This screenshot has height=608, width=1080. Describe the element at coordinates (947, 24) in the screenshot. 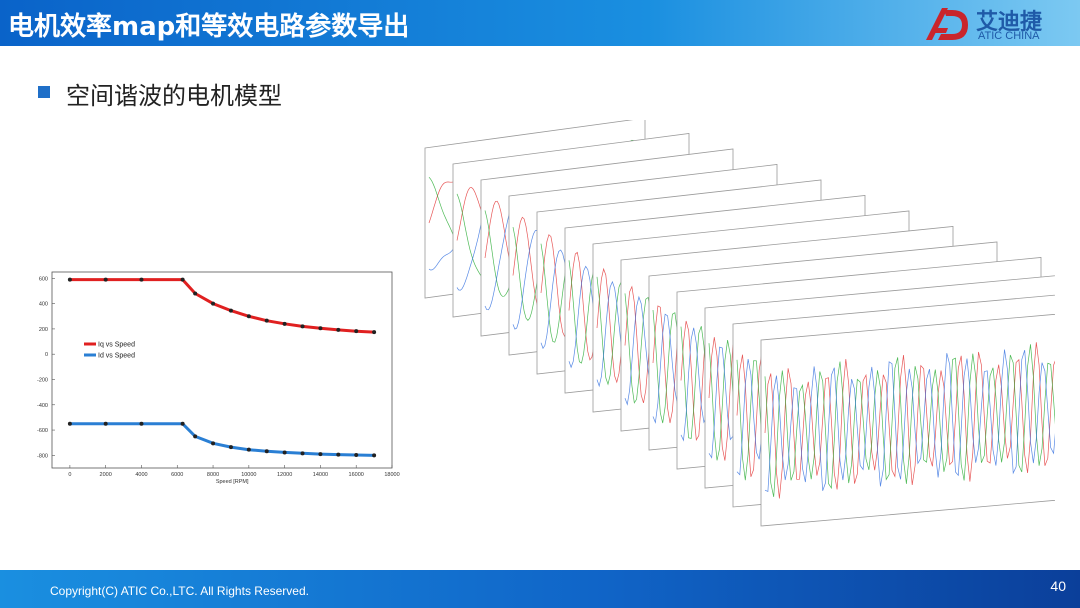

I see `logo-mark-icon` at that location.